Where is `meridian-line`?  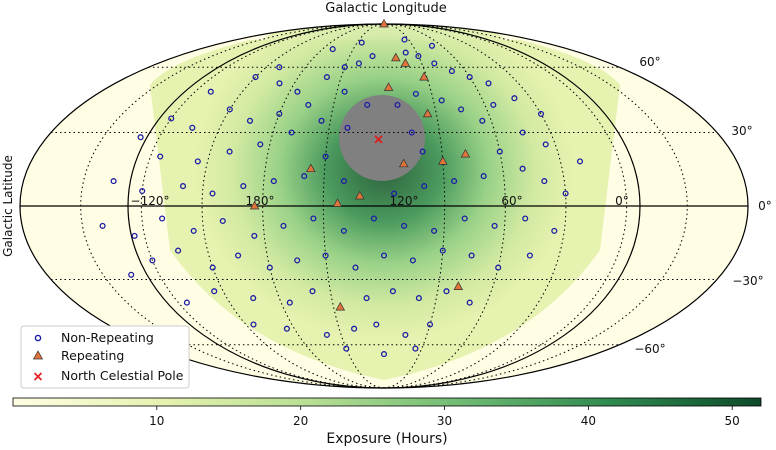
meridian-line is located at coordinates (323, 206).